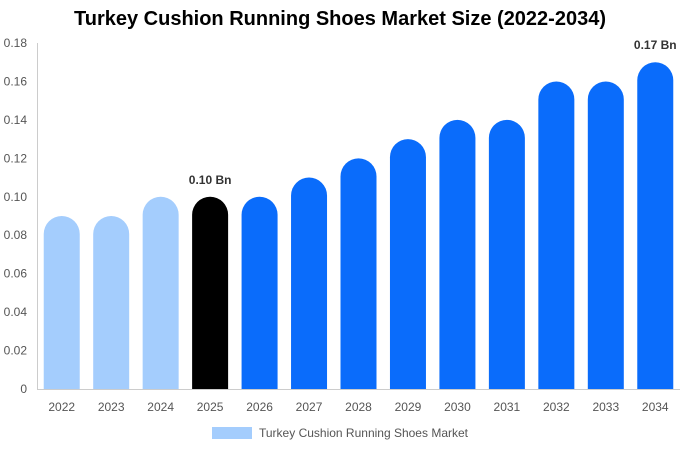  I want to click on x-tick-label: 2024, so click(160, 407).